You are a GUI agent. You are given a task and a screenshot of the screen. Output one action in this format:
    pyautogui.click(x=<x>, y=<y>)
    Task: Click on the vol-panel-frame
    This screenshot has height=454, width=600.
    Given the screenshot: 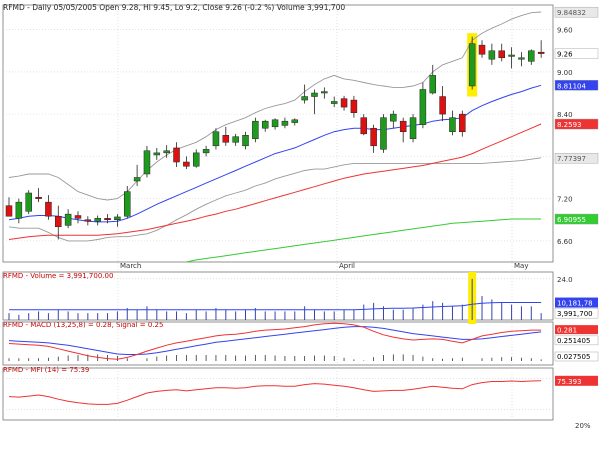 What is the action you would take?
    pyautogui.click(x=278, y=296)
    